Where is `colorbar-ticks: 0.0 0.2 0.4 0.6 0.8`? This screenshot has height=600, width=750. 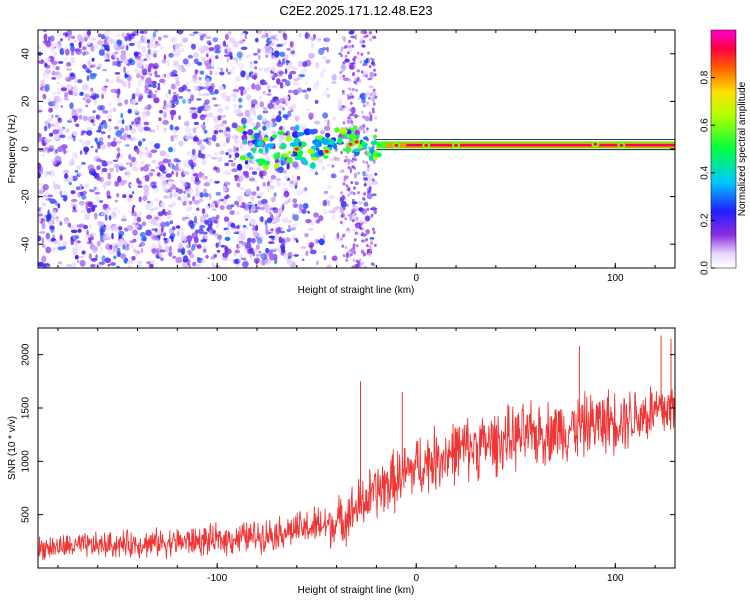
colorbar-ticks: 0.0 0.2 0.4 0.6 0.8 is located at coordinates (707, 172).